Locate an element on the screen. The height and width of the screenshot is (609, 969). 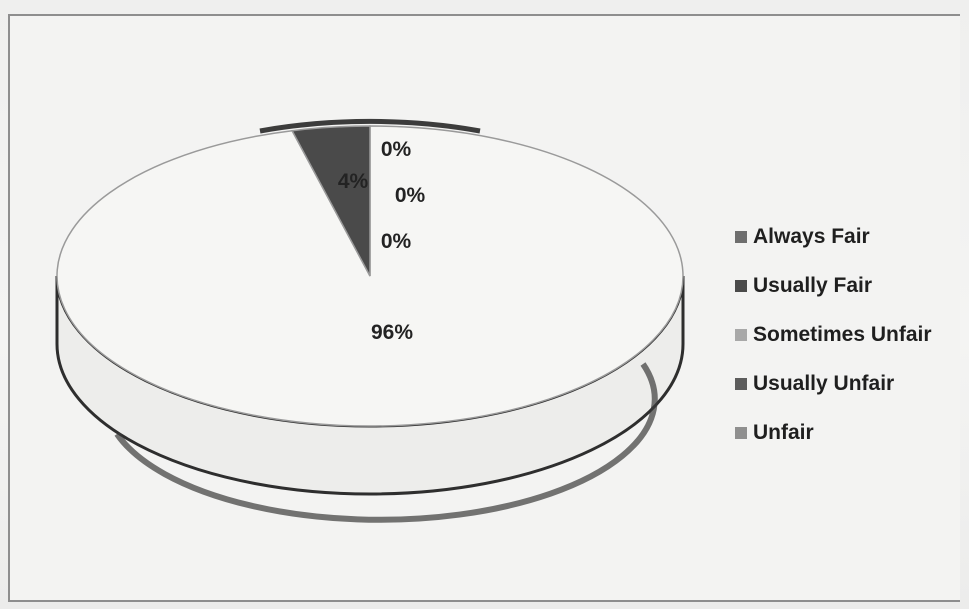
pie-base-shadow is located at coordinates (386, 442).